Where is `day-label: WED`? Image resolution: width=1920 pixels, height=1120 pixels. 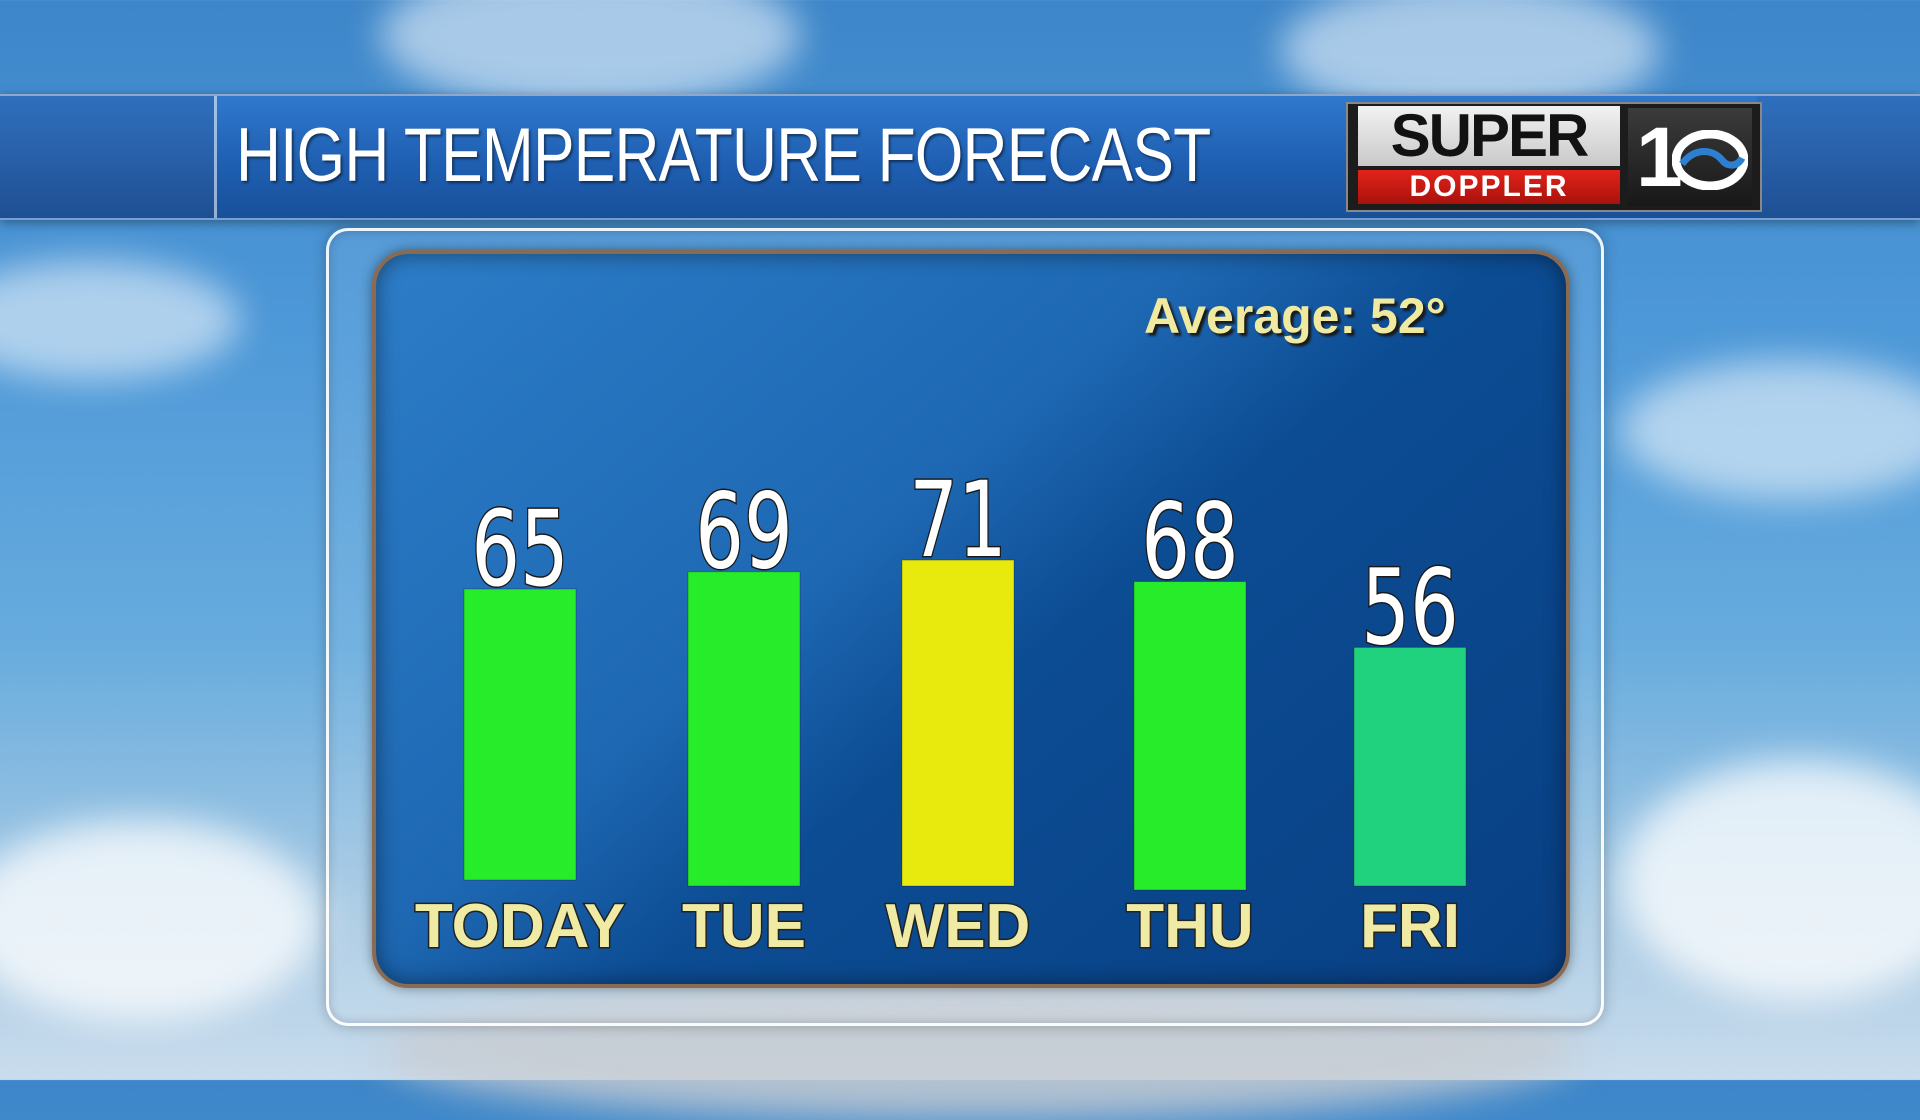
day-label: WED is located at coordinates (958, 926).